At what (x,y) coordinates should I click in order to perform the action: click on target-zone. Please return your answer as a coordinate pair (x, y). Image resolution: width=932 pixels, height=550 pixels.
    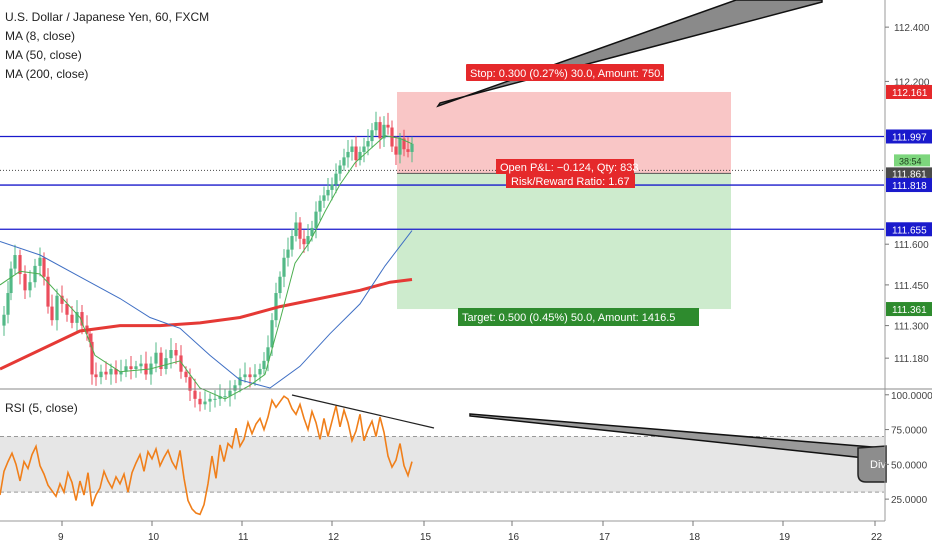
    Looking at the image, I should click on (564, 241).